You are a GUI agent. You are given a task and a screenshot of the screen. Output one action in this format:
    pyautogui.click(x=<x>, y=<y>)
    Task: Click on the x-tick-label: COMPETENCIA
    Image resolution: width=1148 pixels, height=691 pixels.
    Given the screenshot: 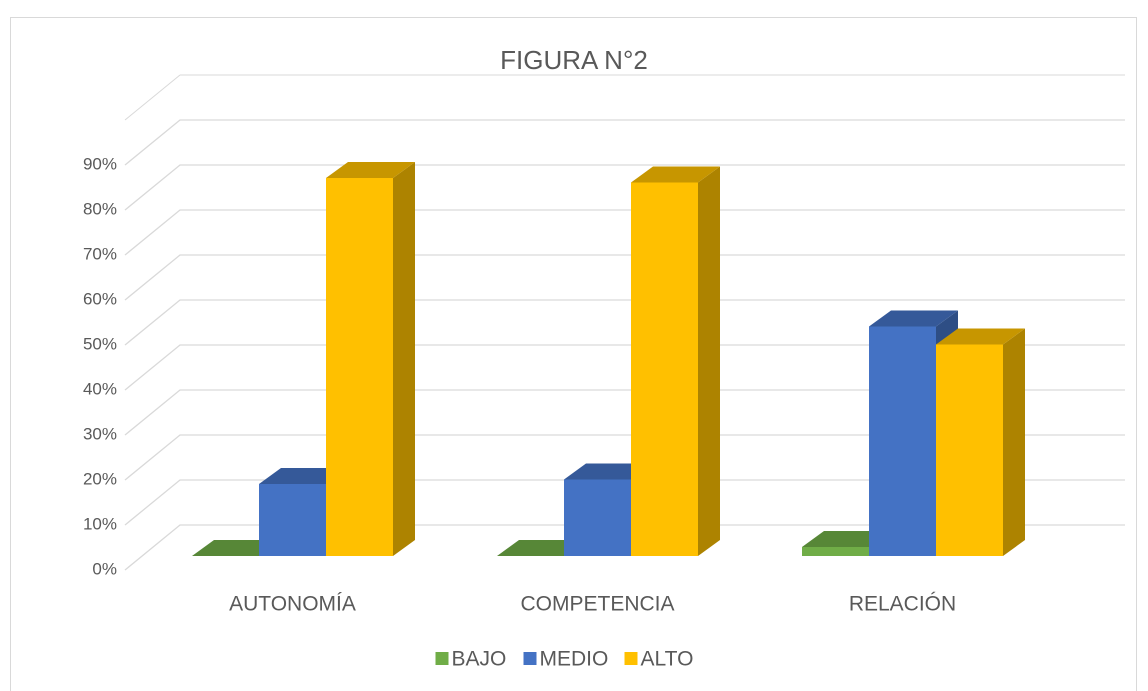 What is the action you would take?
    pyautogui.click(x=597, y=604)
    